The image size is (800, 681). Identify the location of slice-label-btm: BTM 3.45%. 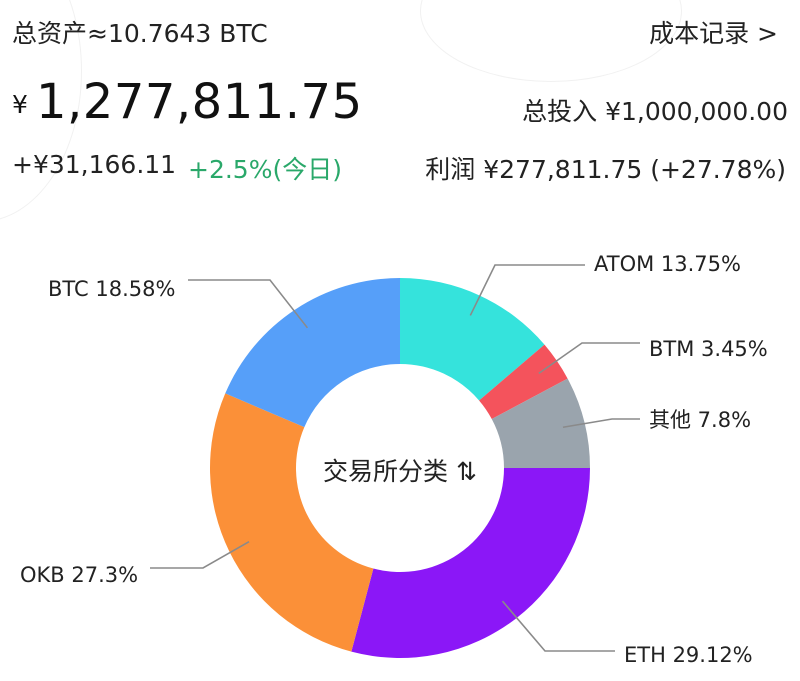
(708, 349).